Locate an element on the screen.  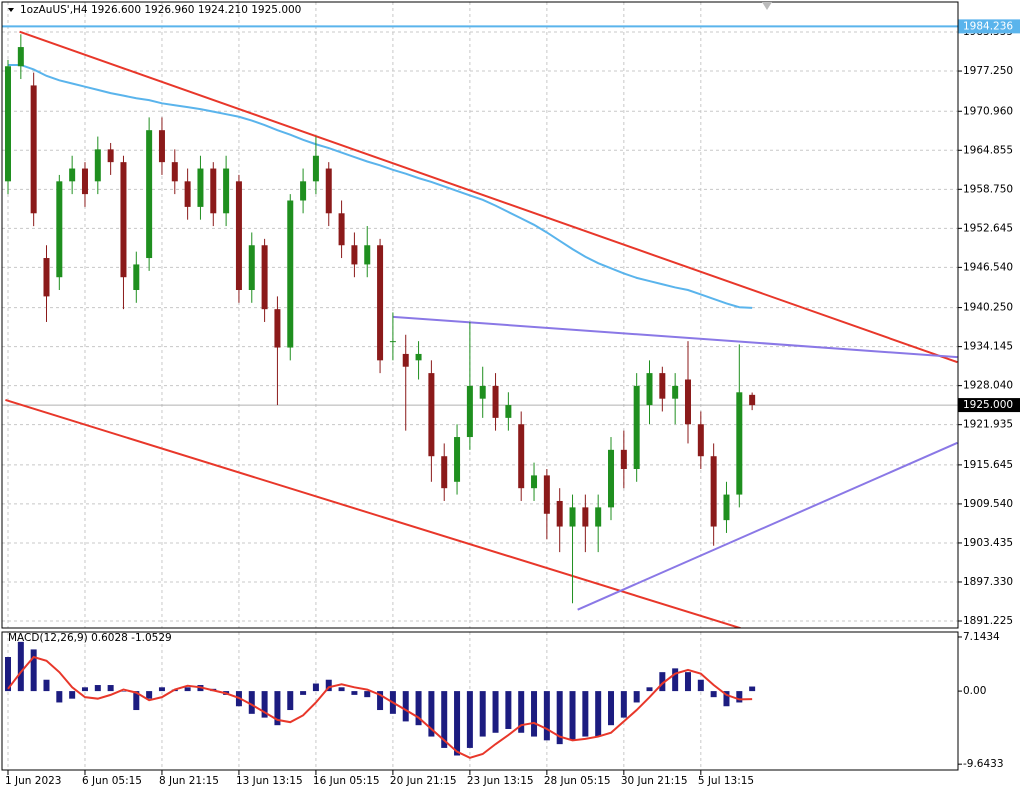
x-tick-label: 1 Jun 2023 is located at coordinates (33, 781).